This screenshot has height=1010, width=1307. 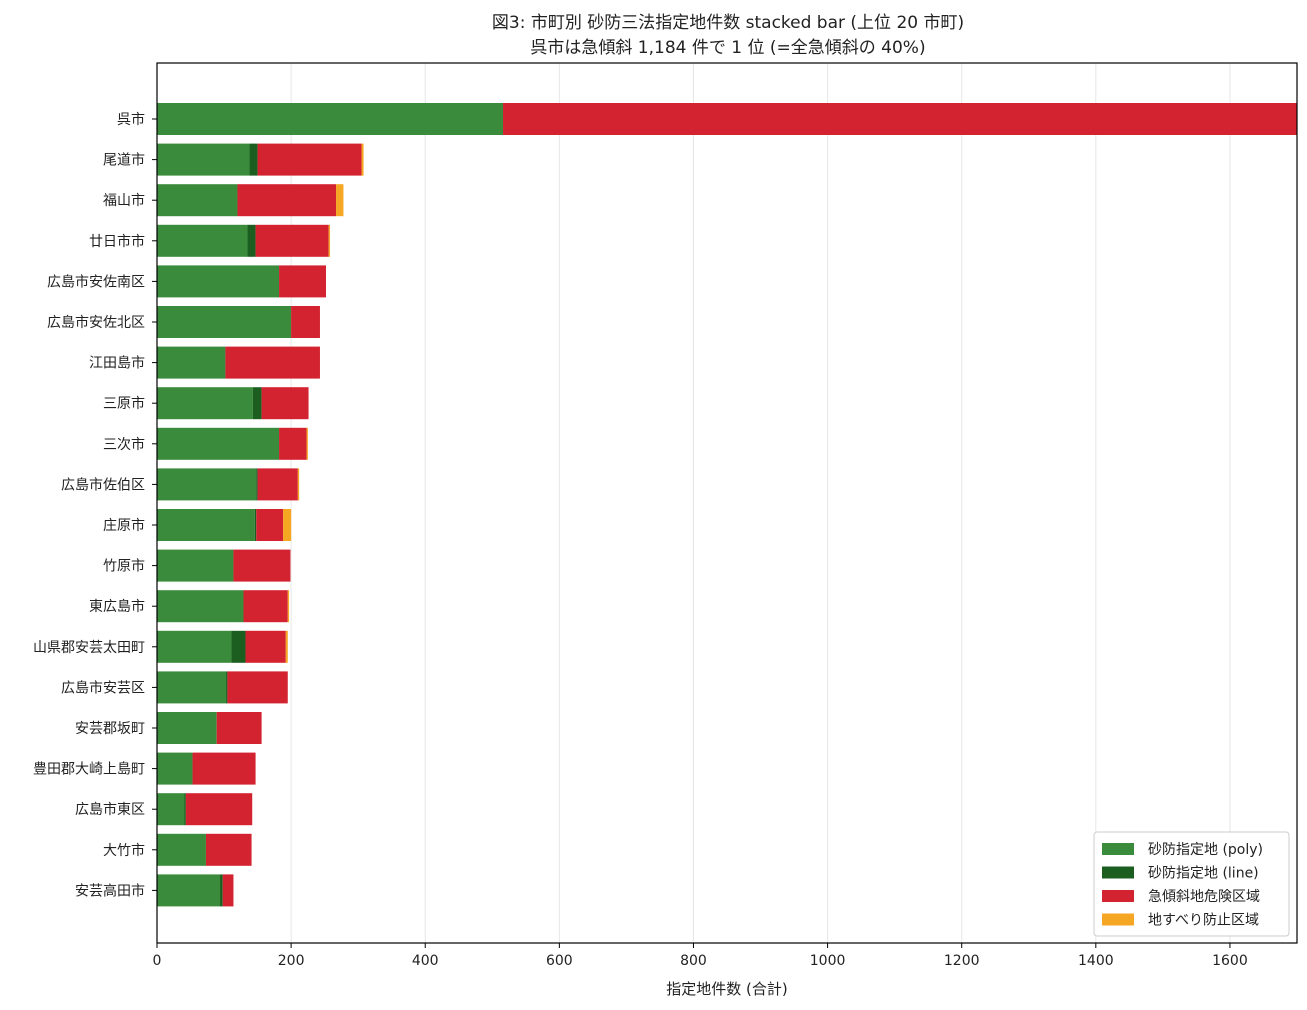 I want to click on y-tick-label: 呉市, so click(x=131, y=119).